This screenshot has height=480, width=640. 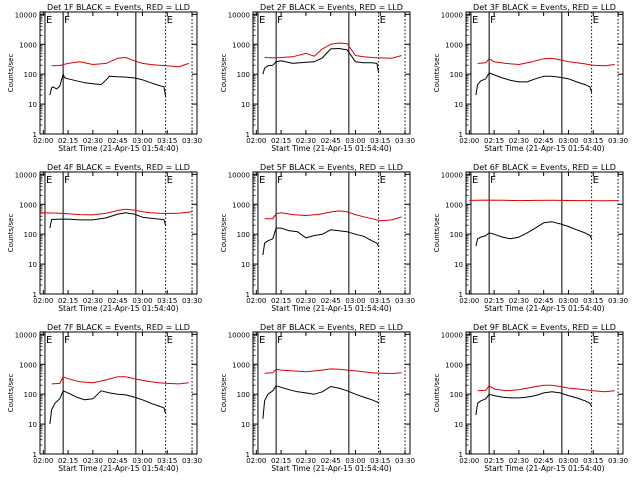 What do you see at coordinates (331, 167) in the screenshot?
I see `chart-title: Det 5F BLACK = Events, RED = LLD` at bounding box center [331, 167].